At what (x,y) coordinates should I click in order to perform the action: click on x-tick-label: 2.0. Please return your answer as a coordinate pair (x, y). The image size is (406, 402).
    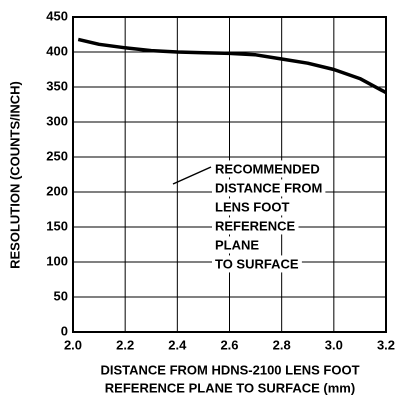
    Looking at the image, I should click on (73, 344).